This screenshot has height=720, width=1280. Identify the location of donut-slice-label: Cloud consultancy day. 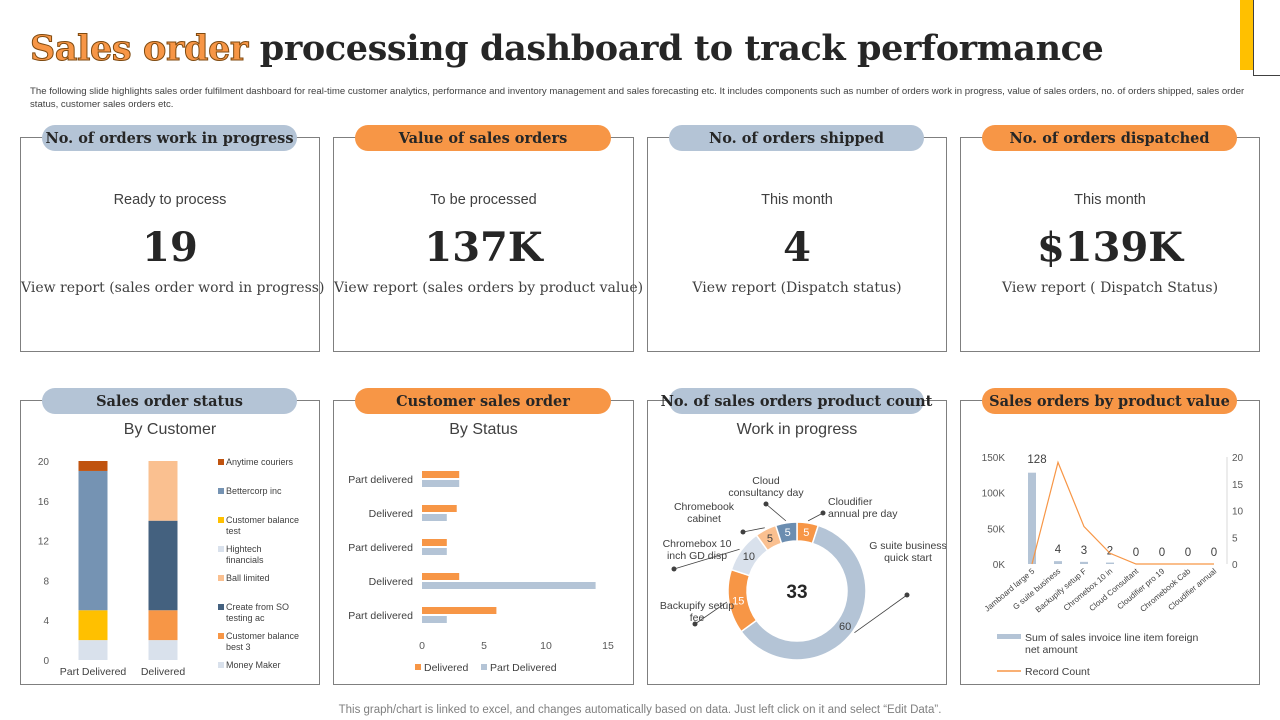
(766, 487).